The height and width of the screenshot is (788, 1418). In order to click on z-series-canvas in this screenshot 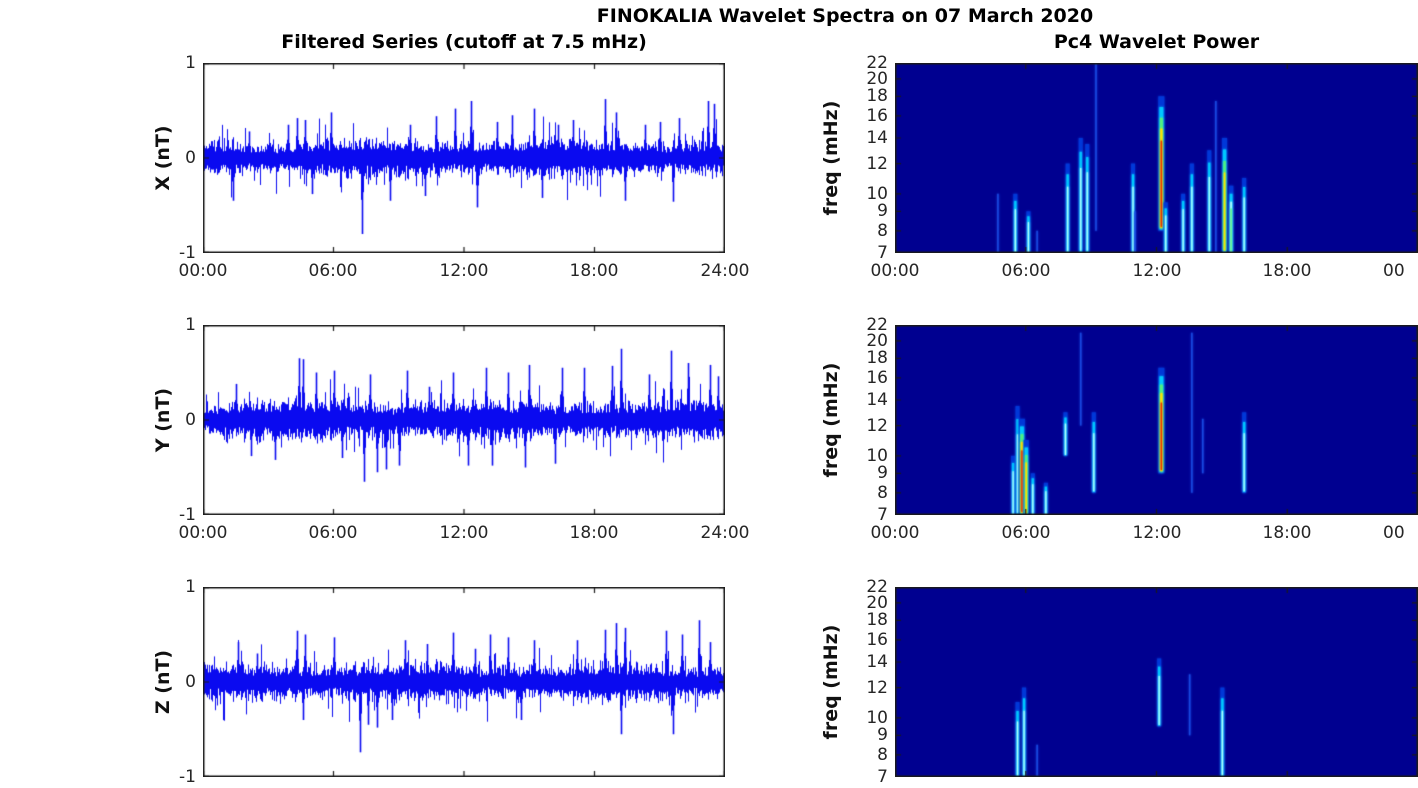, I will do `click(464, 682)`.